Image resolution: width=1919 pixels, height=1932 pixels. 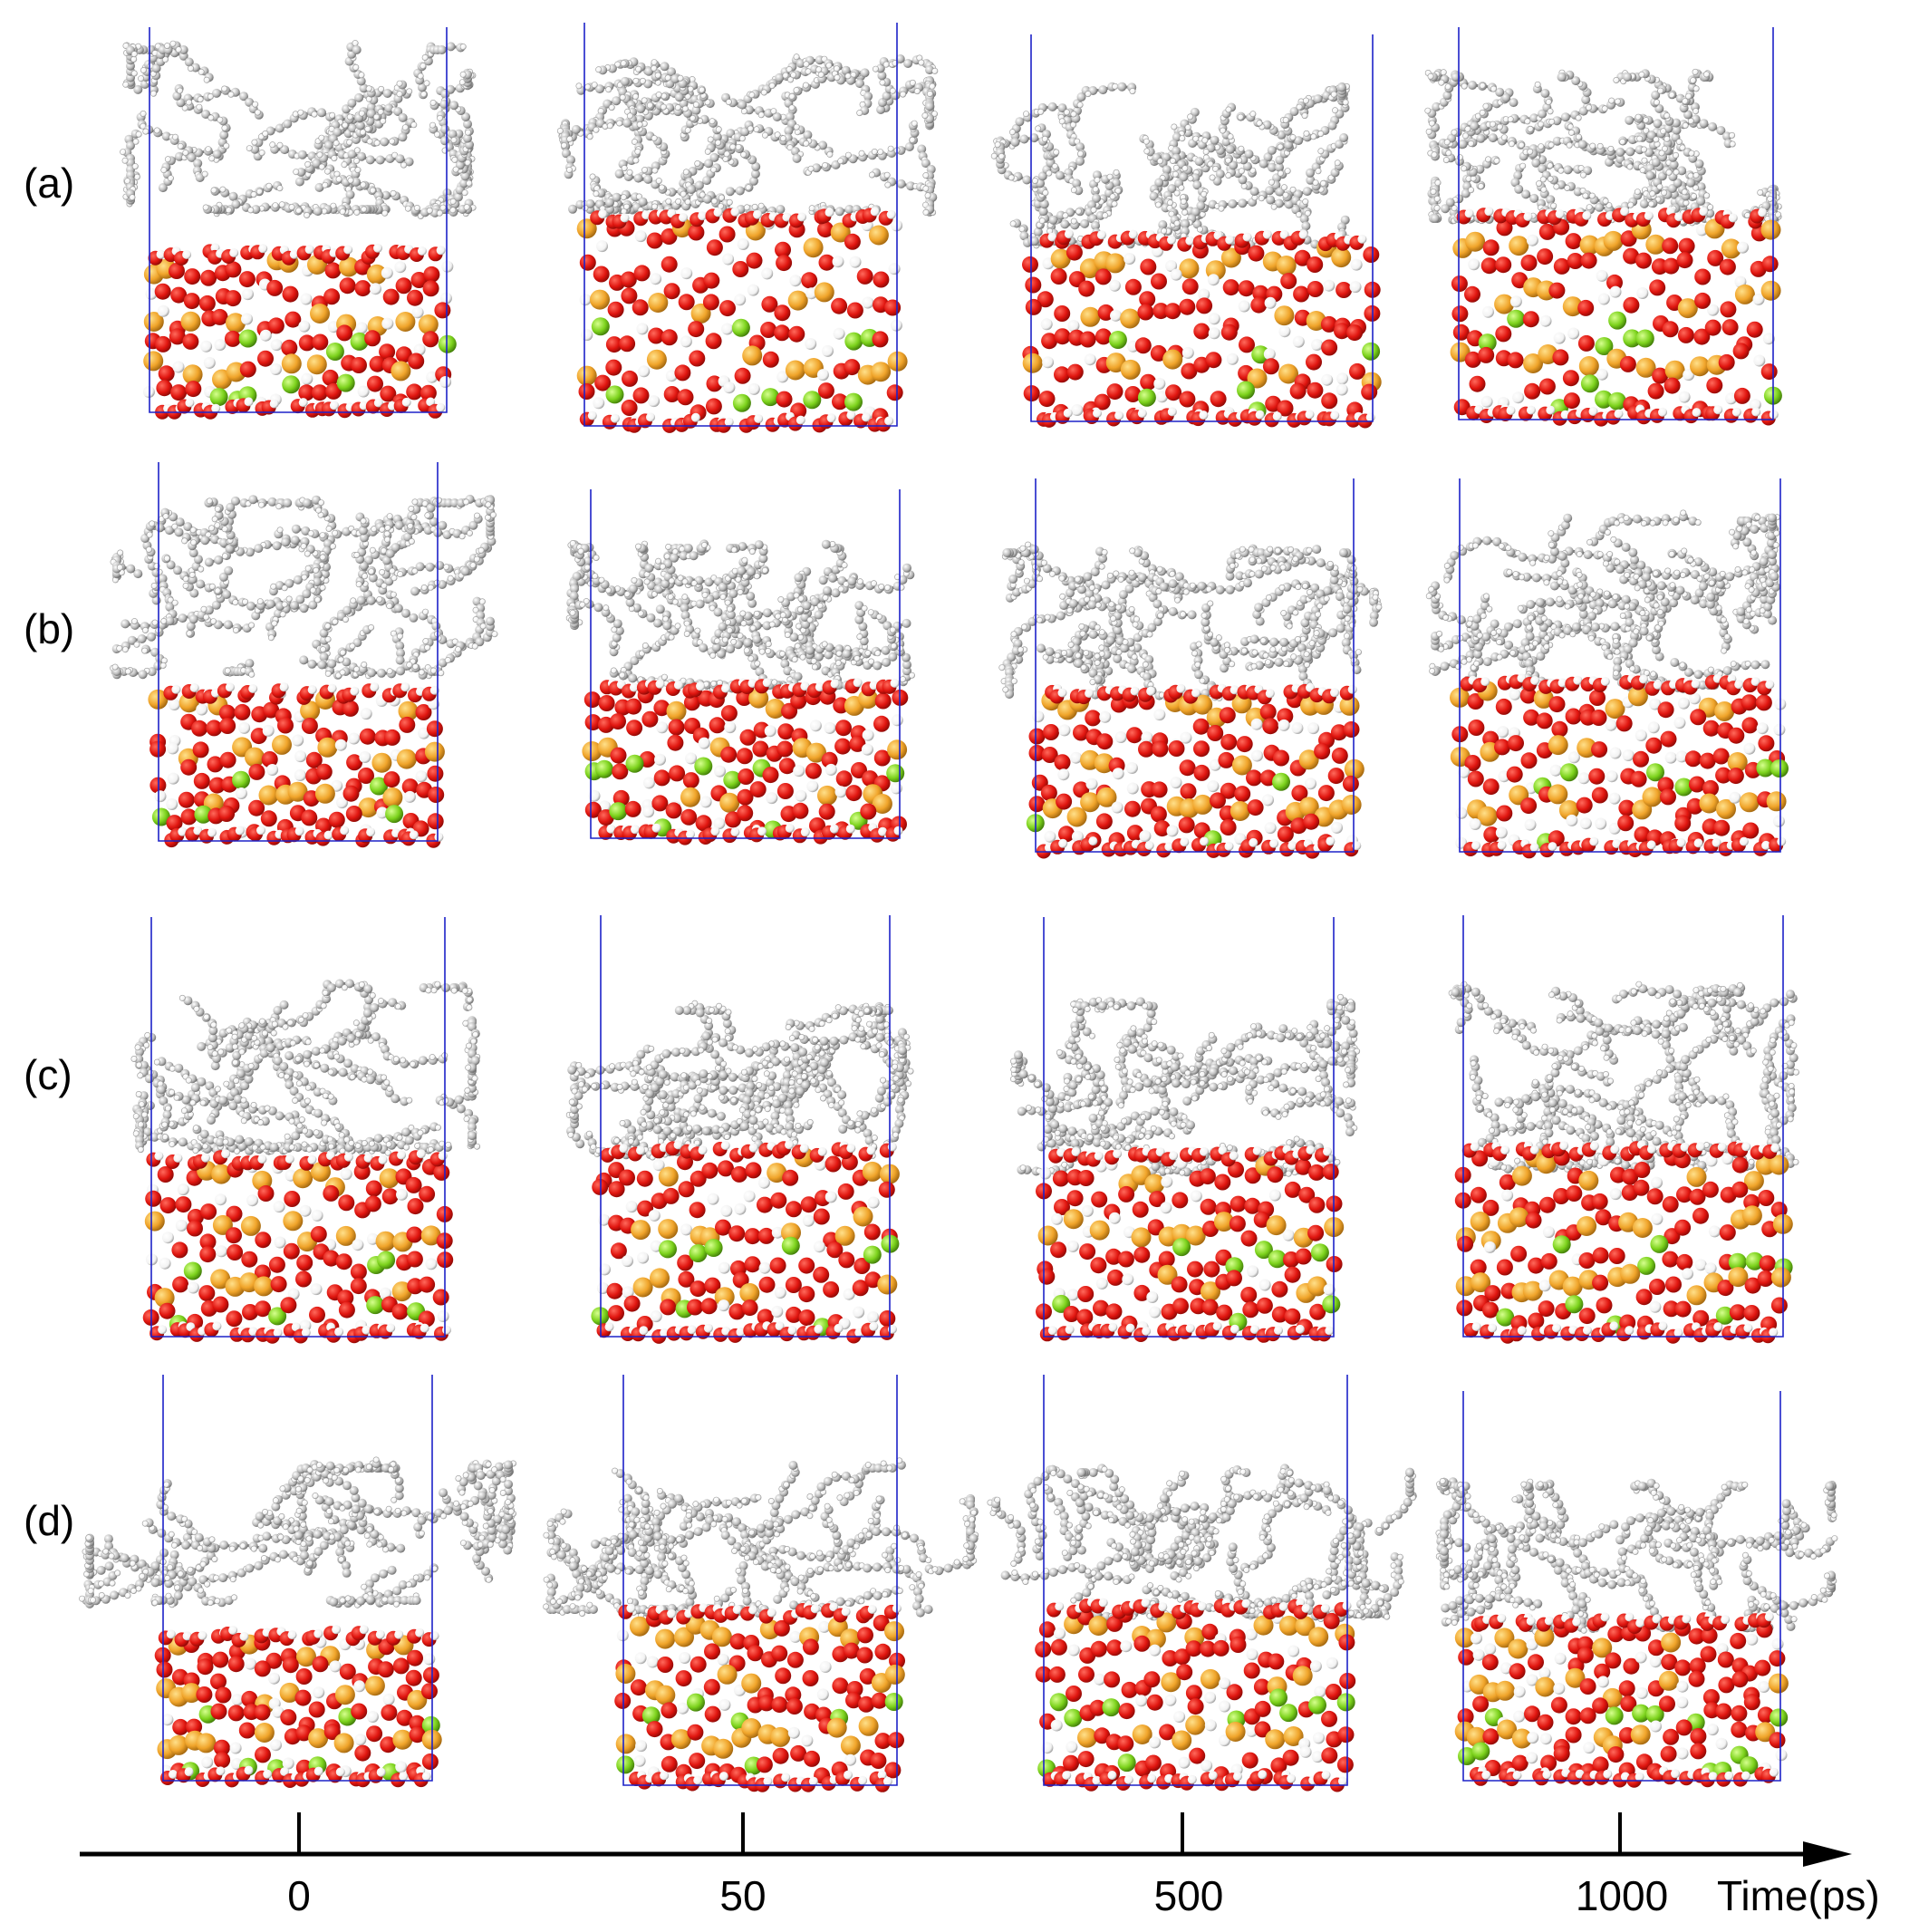 I want to click on snapshot-a-500ps, so click(x=1186, y=232).